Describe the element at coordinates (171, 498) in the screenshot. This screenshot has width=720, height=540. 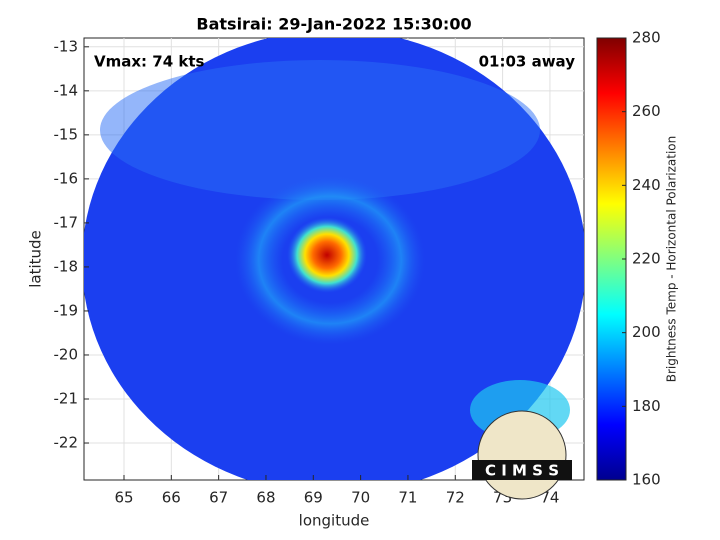
I see `x-tick-label: 66` at that location.